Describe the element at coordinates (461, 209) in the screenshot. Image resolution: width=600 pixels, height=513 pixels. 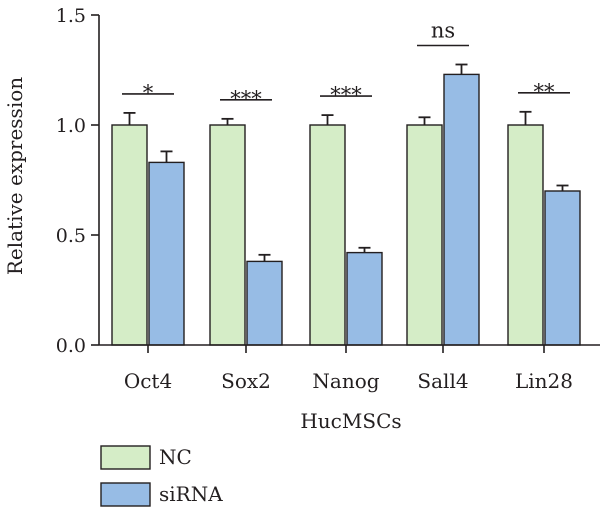
I see `bar-sirna-sall4` at that location.